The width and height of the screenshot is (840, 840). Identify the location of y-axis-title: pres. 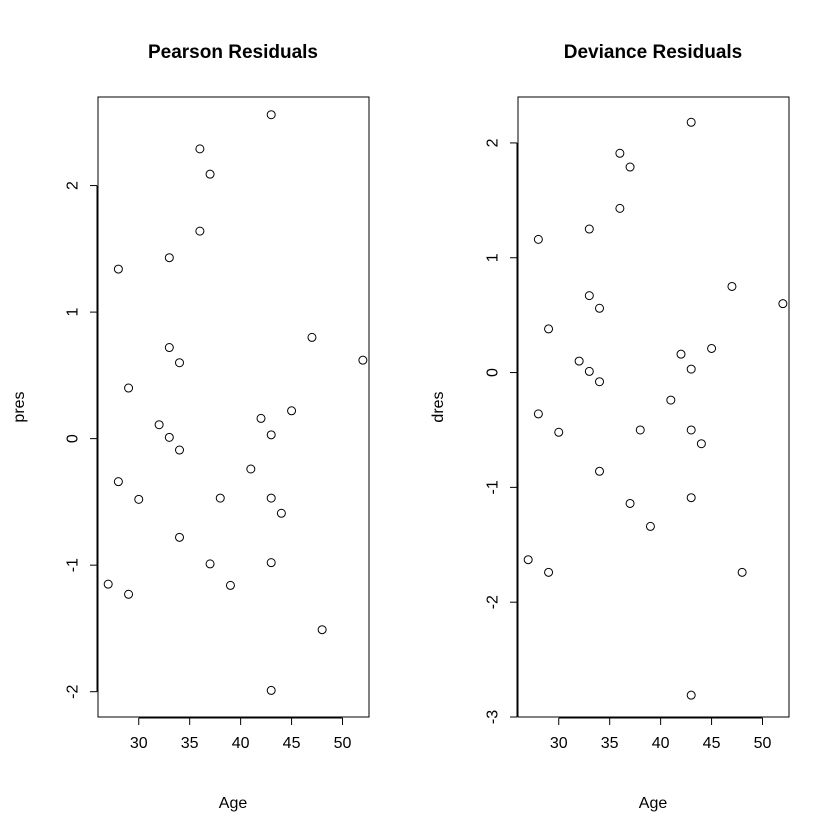
(19, 406).